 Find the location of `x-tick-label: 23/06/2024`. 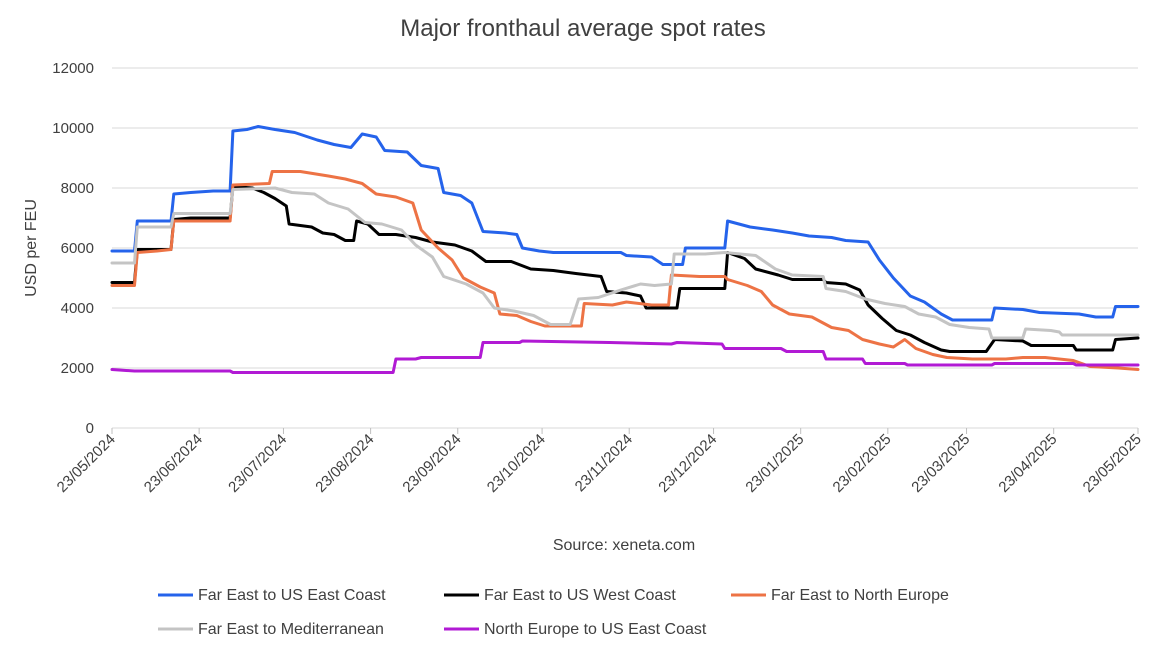

x-tick-label: 23/06/2024 is located at coordinates (173, 463).